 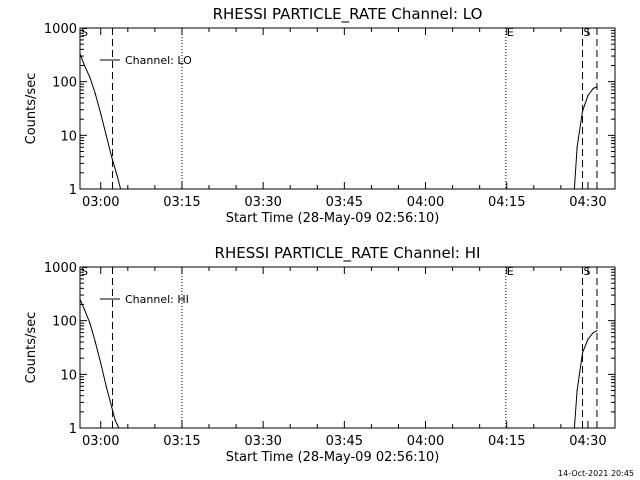 What do you see at coordinates (348, 253) in the screenshot?
I see `chart-title: RHESSI PARTICLE_RATE Channel: HI` at bounding box center [348, 253].